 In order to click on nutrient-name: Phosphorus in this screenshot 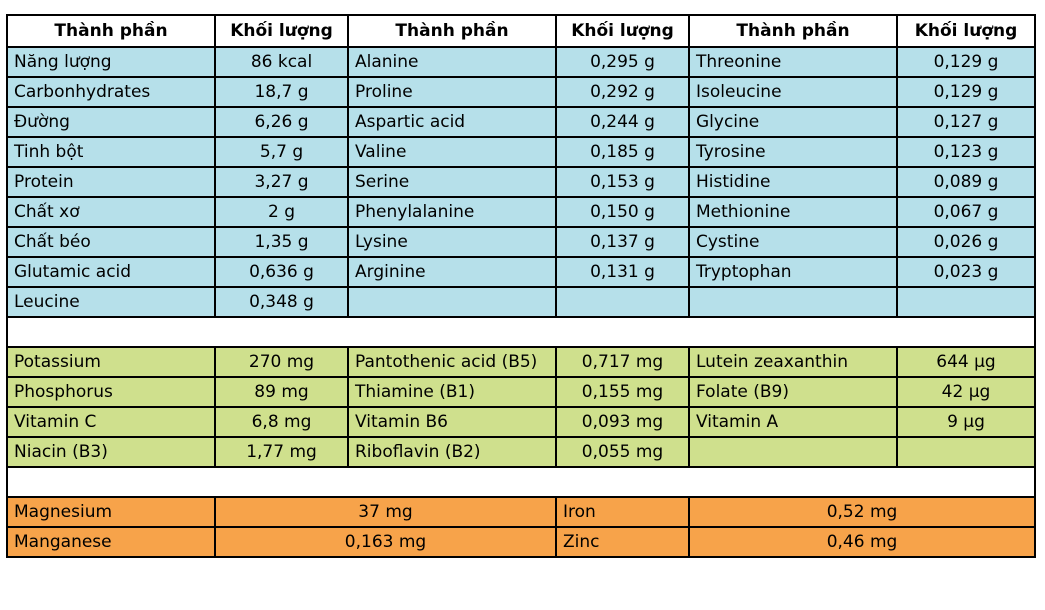, I will do `click(111, 392)`.